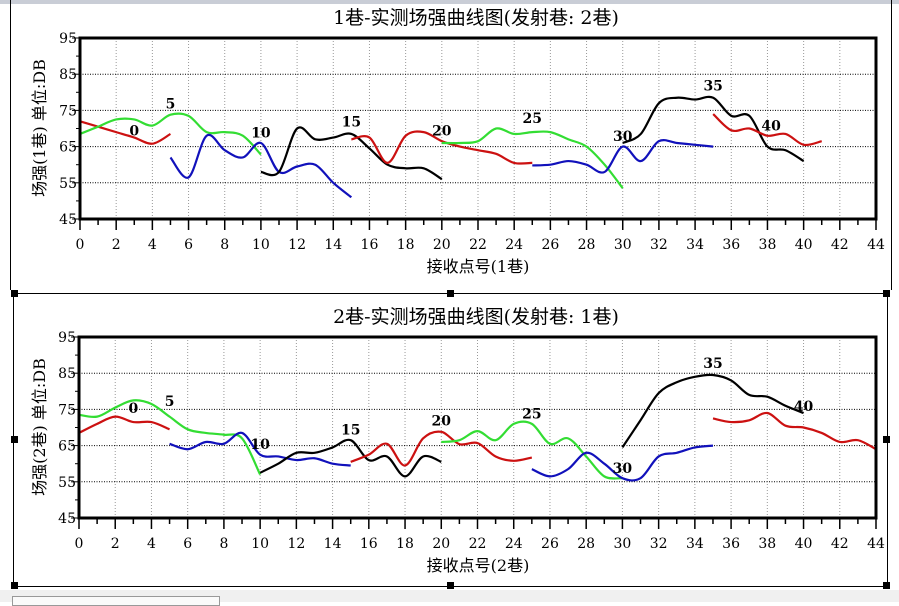 Image resolution: width=899 pixels, height=606 pixels. What do you see at coordinates (449, 596) in the screenshot?
I see `status-area` at bounding box center [449, 596].